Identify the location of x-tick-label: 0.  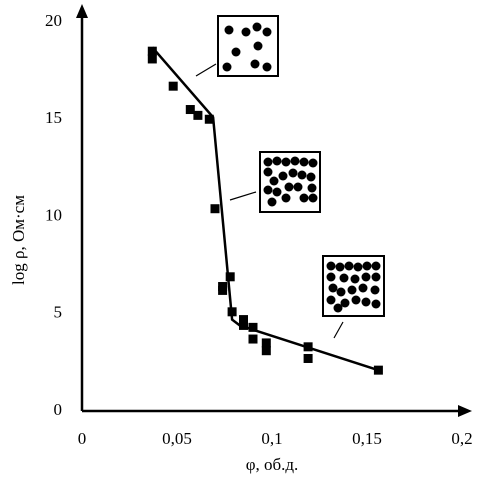
(82, 438).